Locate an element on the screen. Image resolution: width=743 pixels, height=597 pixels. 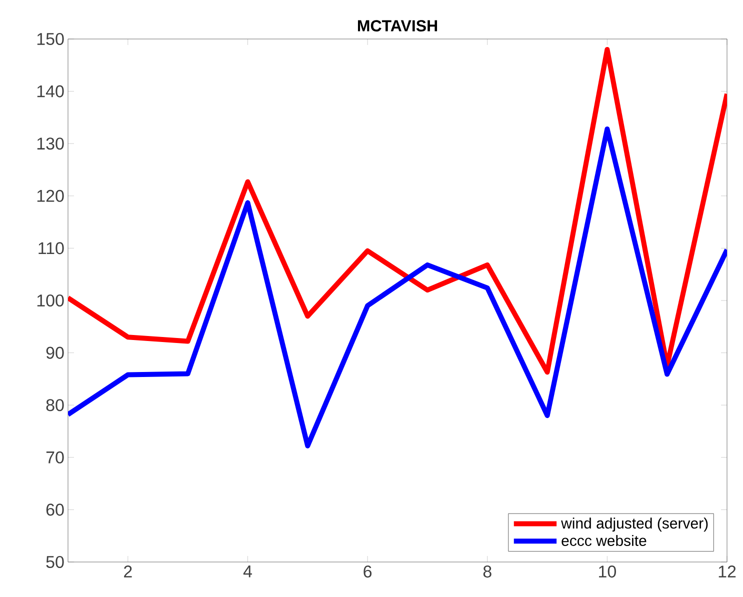
legend-label: eccc website is located at coordinates (604, 540).